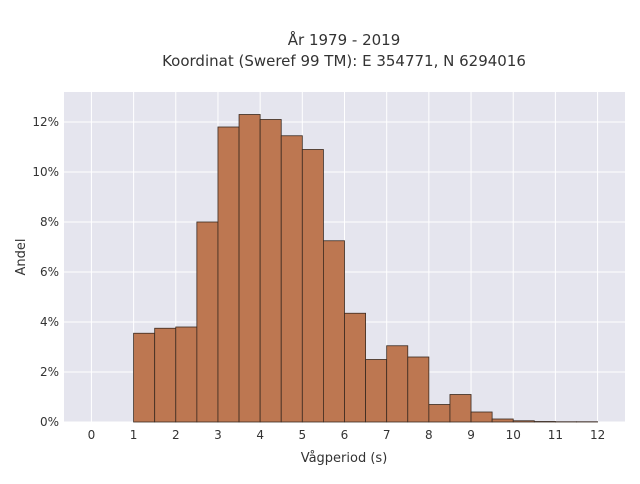  I want to click on x-tick-label: 11, so click(555, 435).